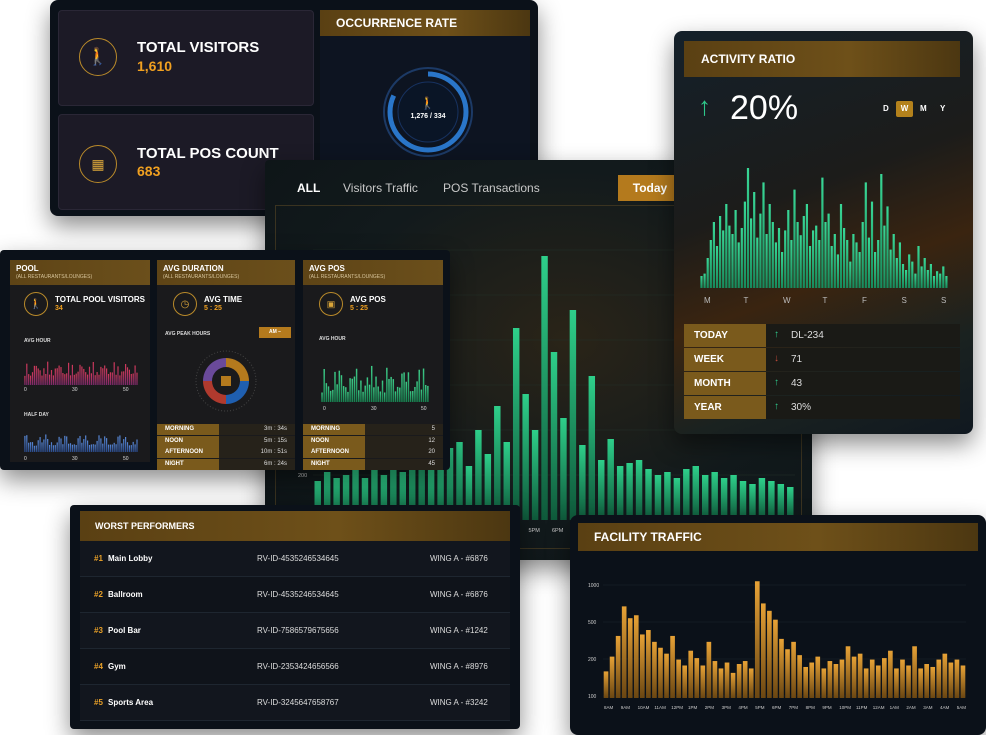 The width and height of the screenshot is (986, 735). Describe the element at coordinates (923, 108) in the screenshot. I see `period-m: M` at that location.